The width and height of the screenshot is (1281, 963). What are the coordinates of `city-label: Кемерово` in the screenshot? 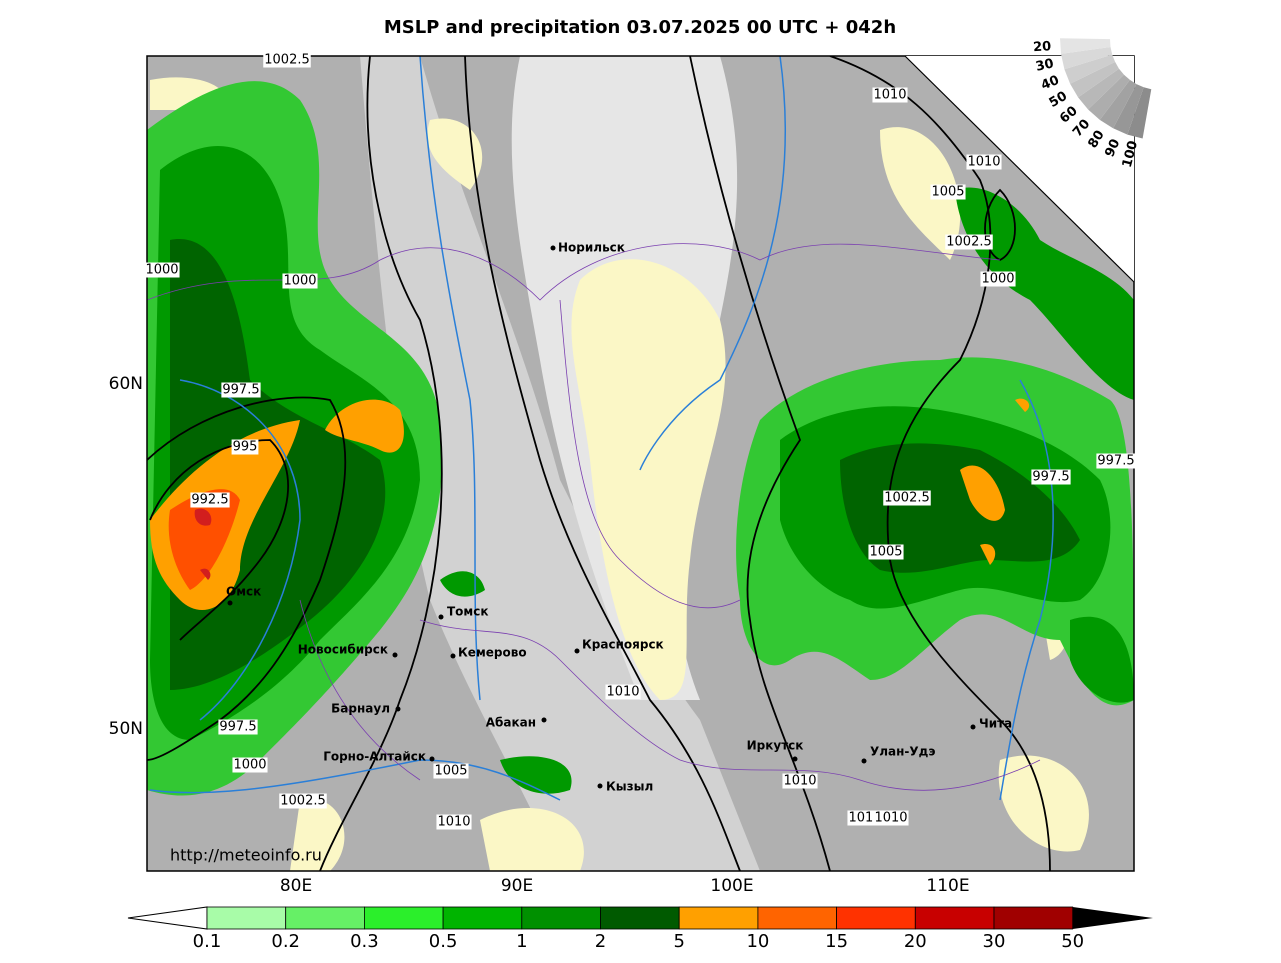 It's located at (492, 653).